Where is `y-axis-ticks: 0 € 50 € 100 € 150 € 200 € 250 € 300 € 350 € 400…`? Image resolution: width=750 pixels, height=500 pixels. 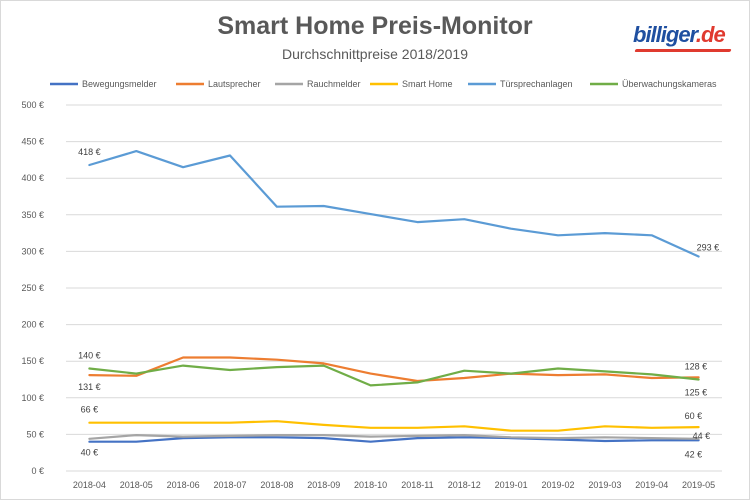
y-axis-ticks: 0 € 50 € 100 € 150 € 200 € 250 € 300 € 350 € 400… is located at coordinates (32, 288).